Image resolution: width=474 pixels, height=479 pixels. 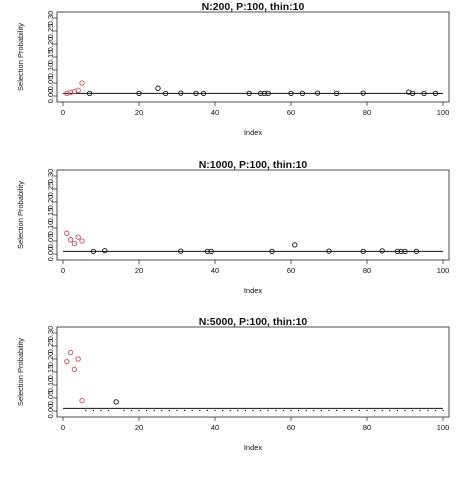 I want to click on chart-title: N:200, P:100, thin:10, so click(x=253, y=7).